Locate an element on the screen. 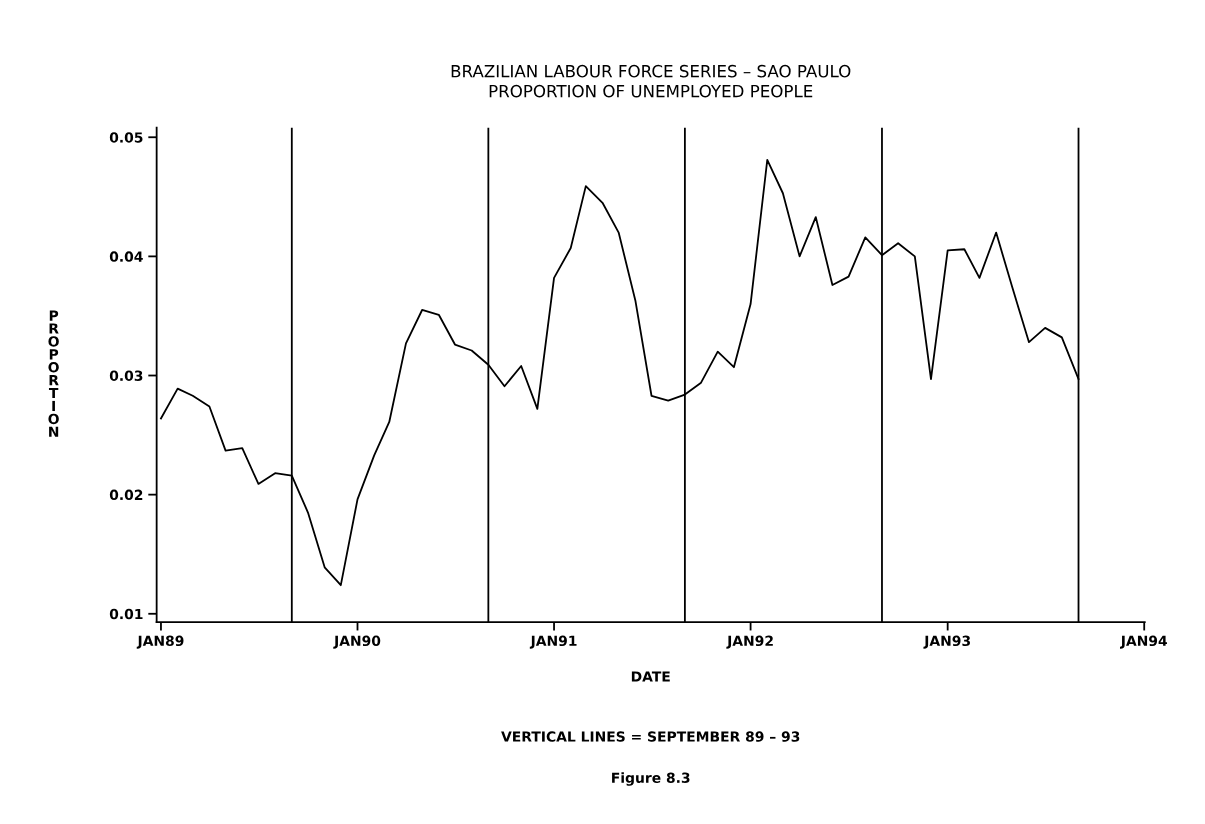  x-tick-label: JAN92 is located at coordinates (749, 642).